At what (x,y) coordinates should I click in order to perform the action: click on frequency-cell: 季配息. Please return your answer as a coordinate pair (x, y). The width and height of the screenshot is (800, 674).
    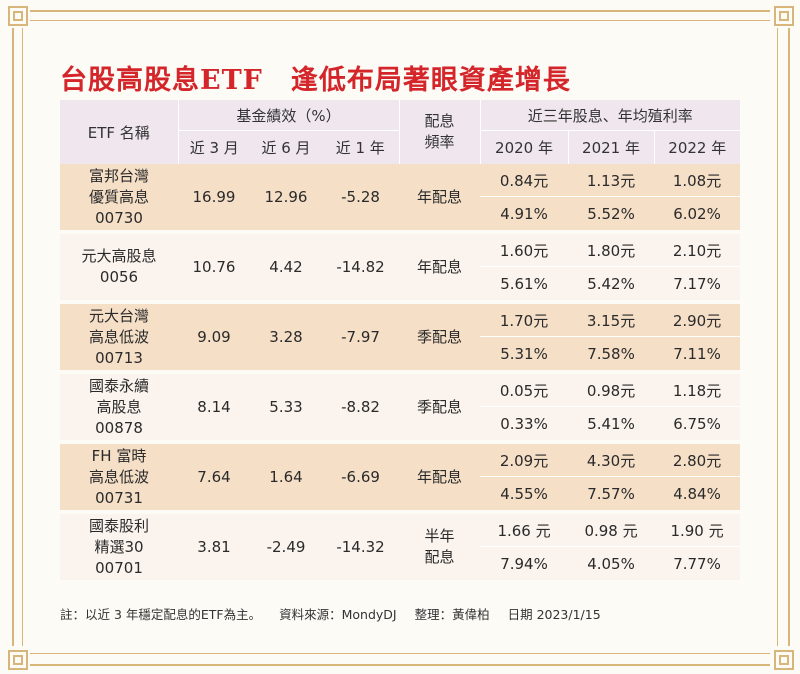
    Looking at the image, I should click on (440, 337).